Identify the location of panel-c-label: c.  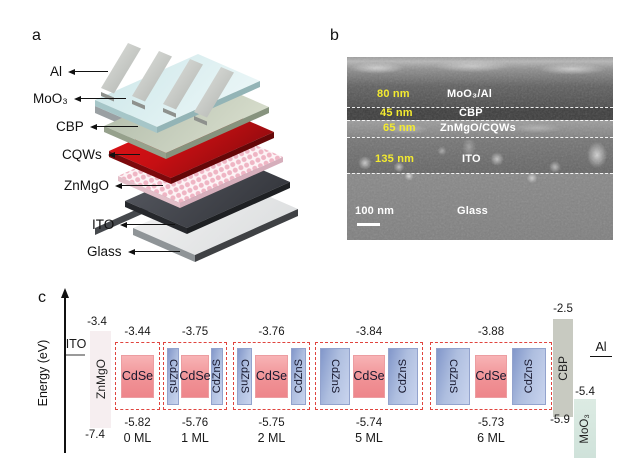
(42, 297).